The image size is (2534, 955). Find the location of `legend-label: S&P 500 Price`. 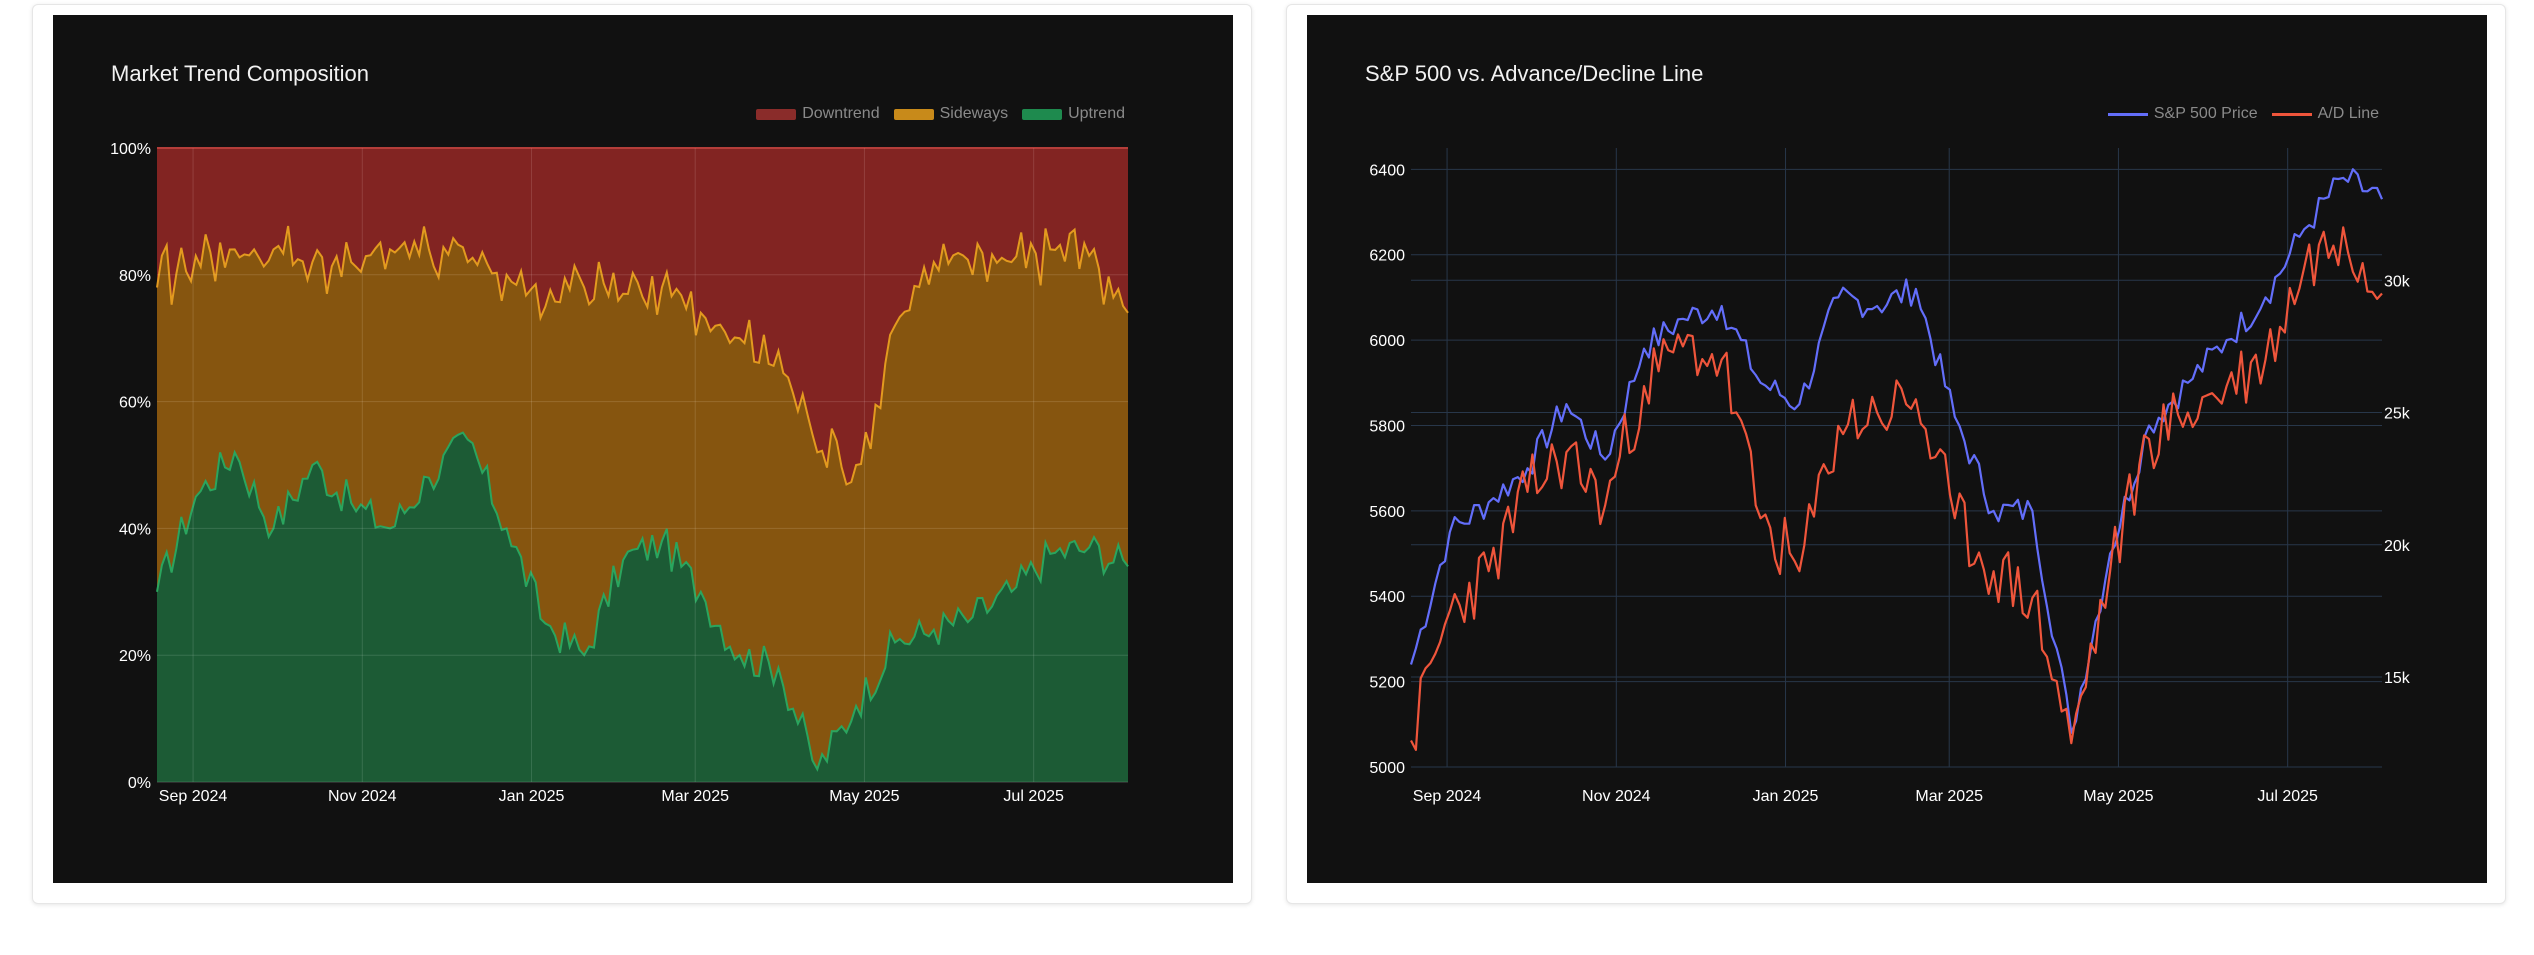

legend-label: S&P 500 Price is located at coordinates (2205, 113).